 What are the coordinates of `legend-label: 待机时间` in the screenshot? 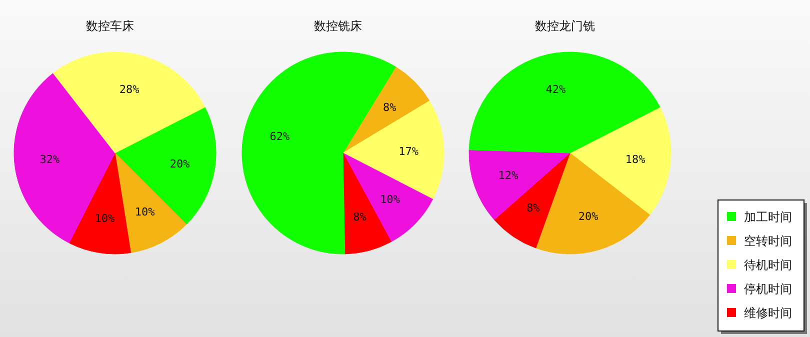 It's located at (768, 265).